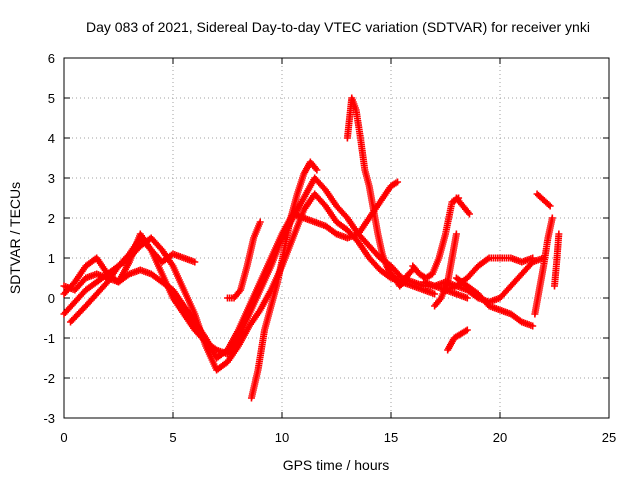  What do you see at coordinates (489, 274) in the screenshot?
I see `series-arc-m` at bounding box center [489, 274].